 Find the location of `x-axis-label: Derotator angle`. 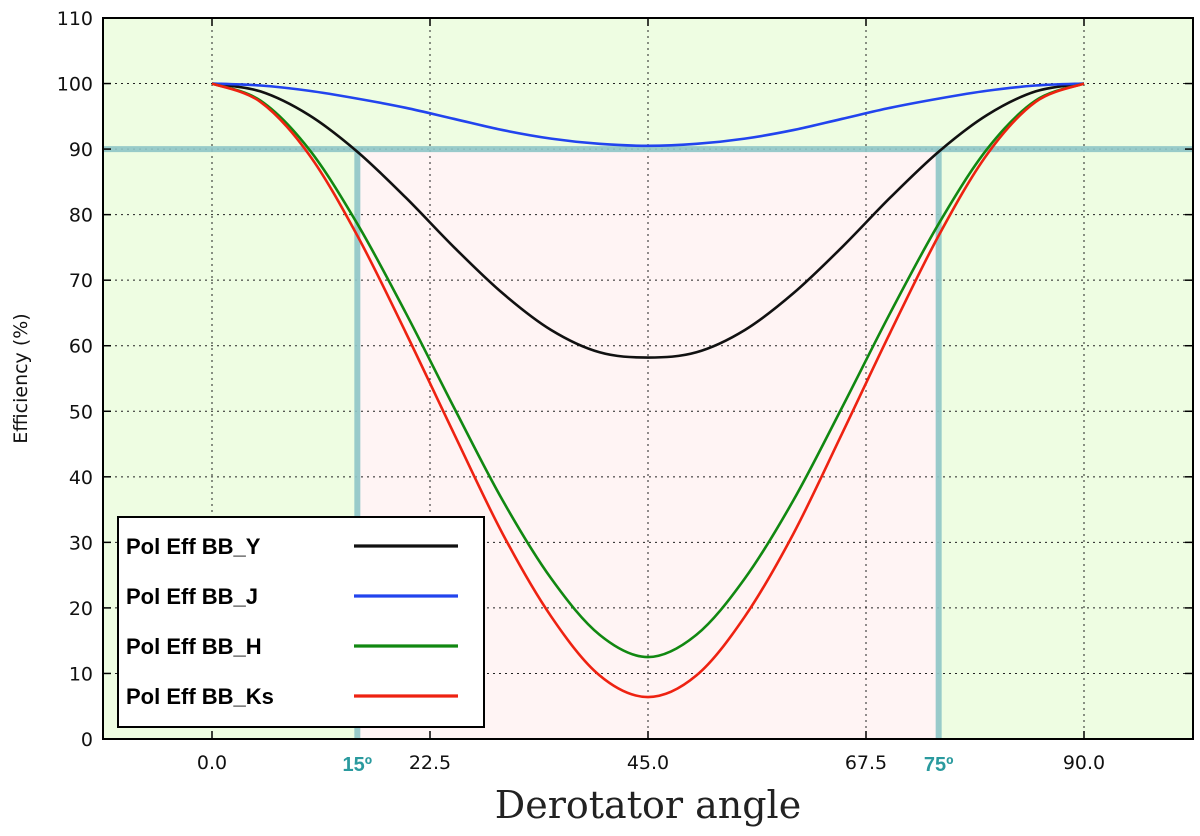

x-axis-label: Derotator angle is located at coordinates (648, 805).